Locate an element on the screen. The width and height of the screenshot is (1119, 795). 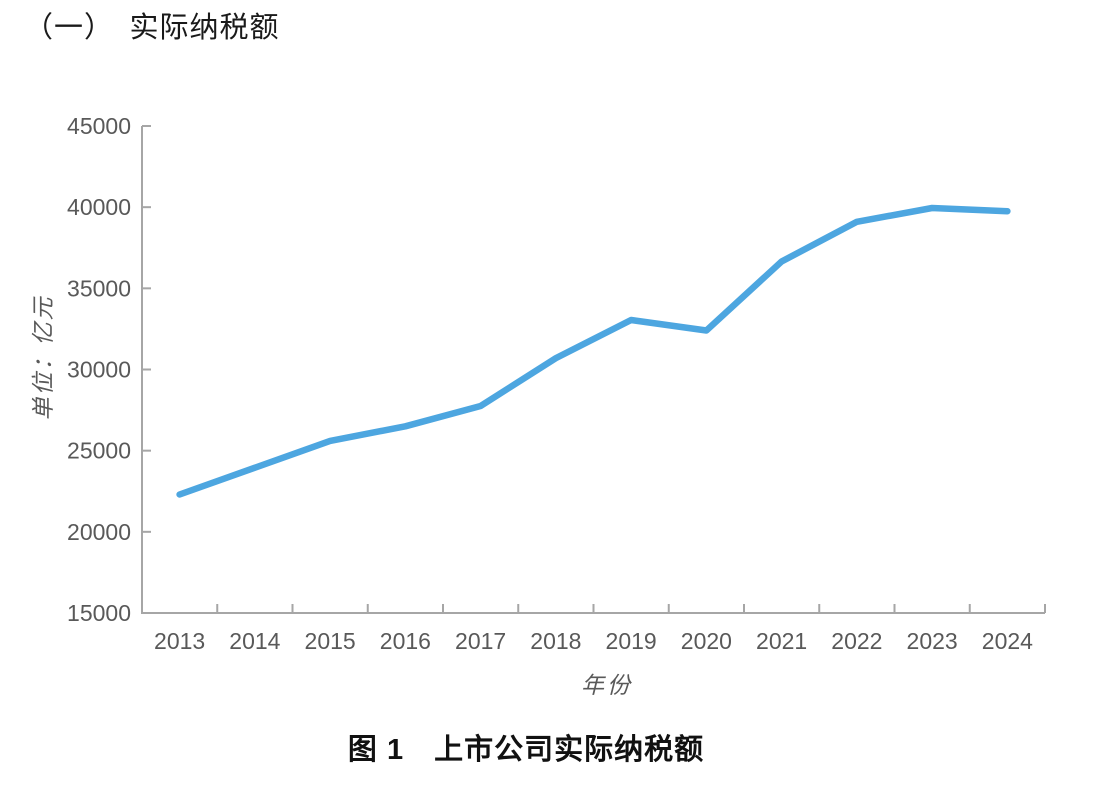
x-tick-label: 2020 is located at coordinates (706, 641).